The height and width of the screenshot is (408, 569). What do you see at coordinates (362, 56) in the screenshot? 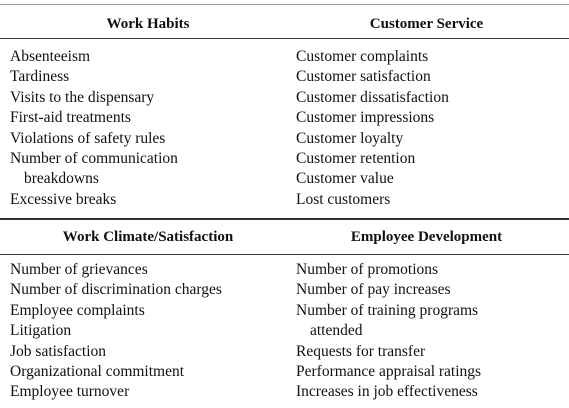
I see `list-item: Customer complaints` at bounding box center [362, 56].